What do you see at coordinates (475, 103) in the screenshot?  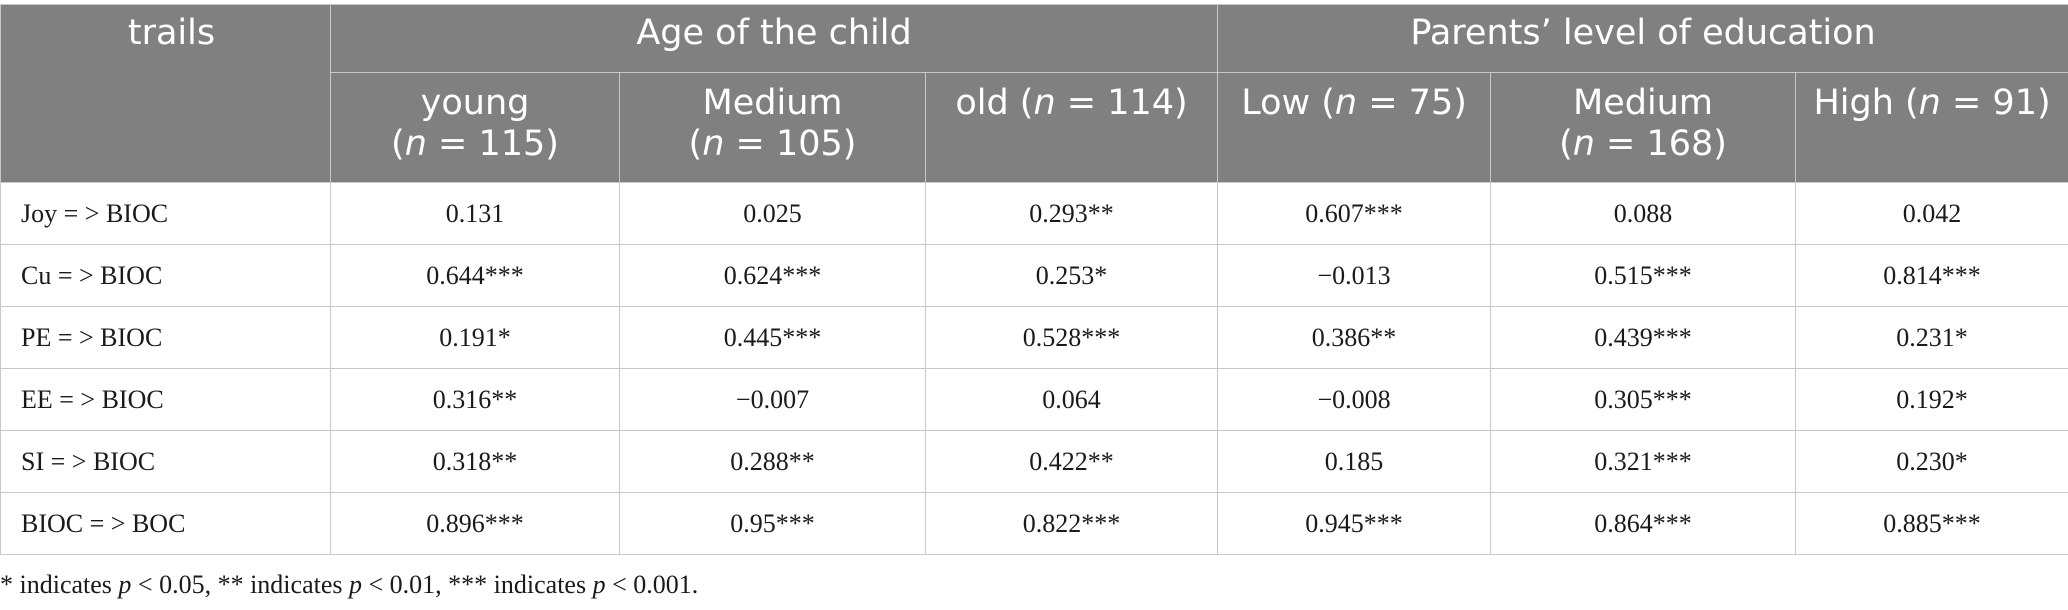 I see `column-header-text: young` at bounding box center [475, 103].